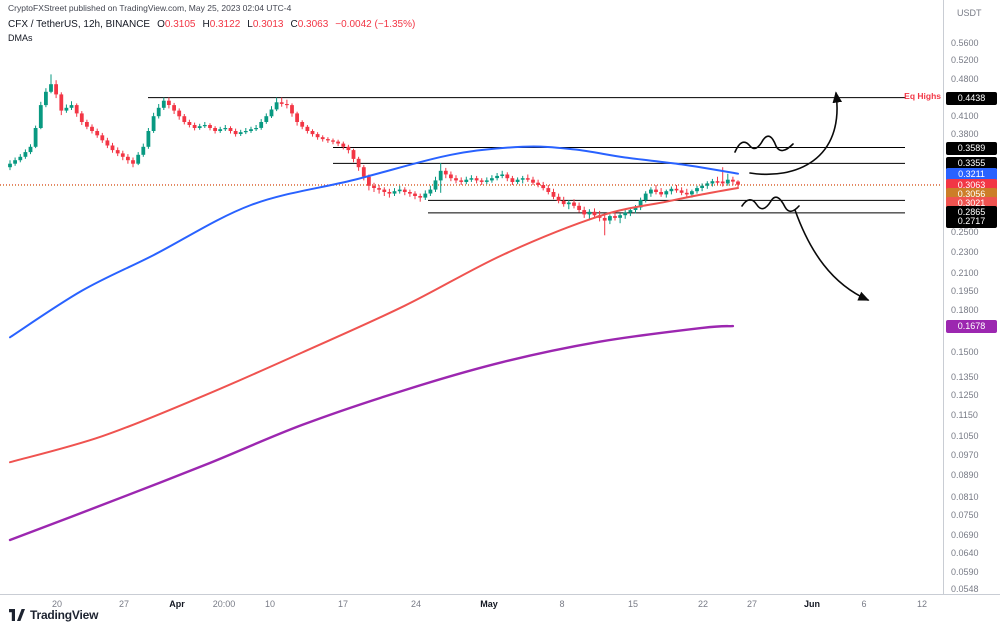 The image size is (1000, 629). Describe the element at coordinates (965, 273) in the screenshot. I see `price-tick-label: 0.2100` at that location.